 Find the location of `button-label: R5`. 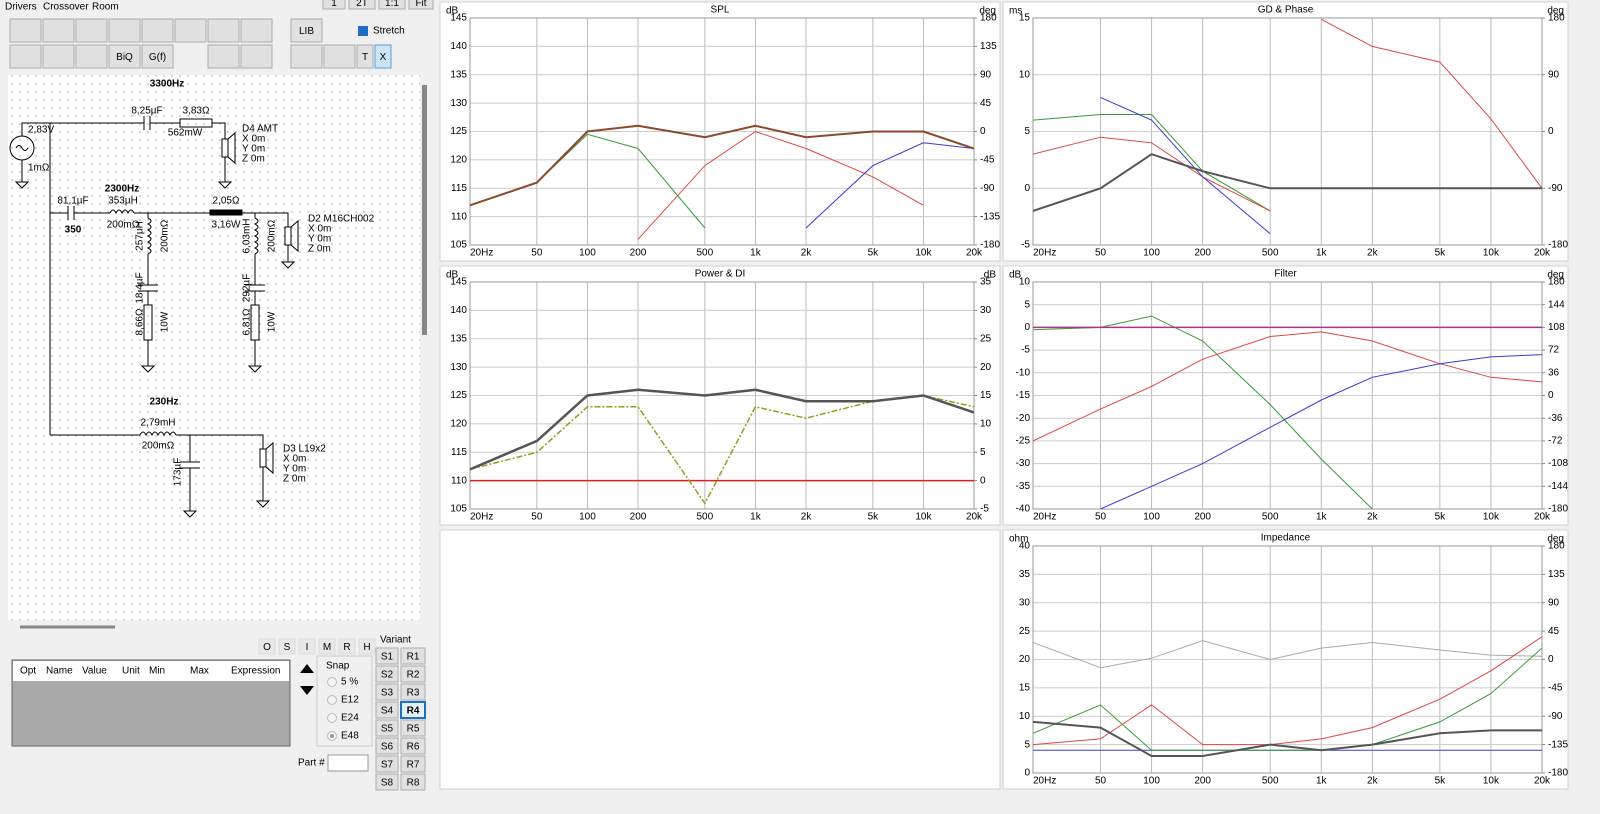

button-label: R5 is located at coordinates (413, 729).